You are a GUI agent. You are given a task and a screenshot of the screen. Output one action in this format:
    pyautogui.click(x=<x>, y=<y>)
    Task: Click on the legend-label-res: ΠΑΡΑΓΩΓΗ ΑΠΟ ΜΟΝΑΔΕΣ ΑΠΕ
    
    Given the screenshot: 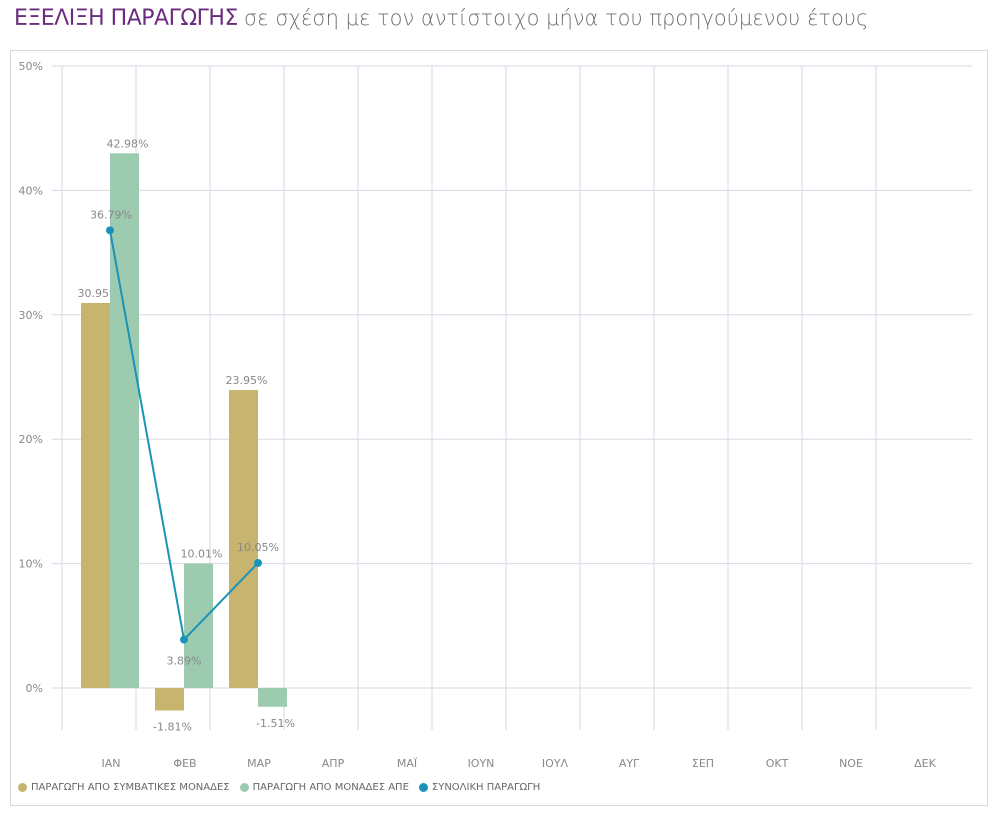 What is the action you would take?
    pyautogui.click(x=330, y=787)
    